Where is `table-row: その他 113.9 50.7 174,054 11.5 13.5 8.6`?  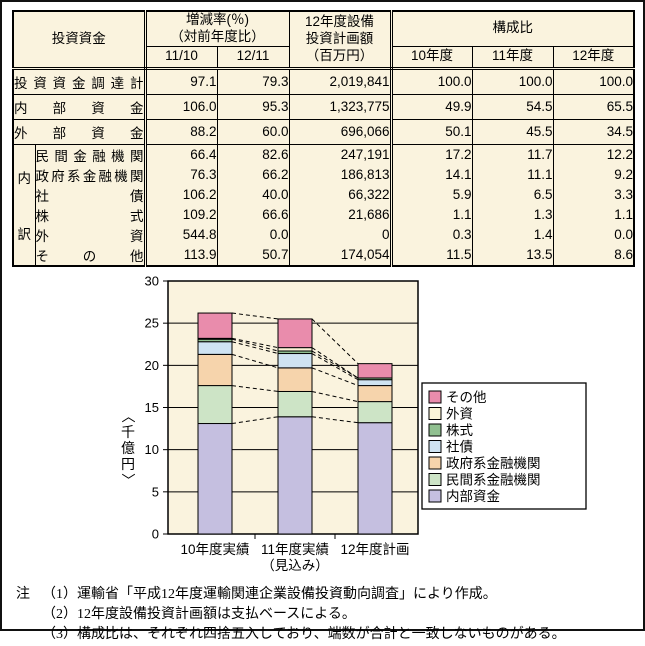
table-row: その他 113.9 50.7 174,054 11.5 13.5 8.6 is located at coordinates (324, 255).